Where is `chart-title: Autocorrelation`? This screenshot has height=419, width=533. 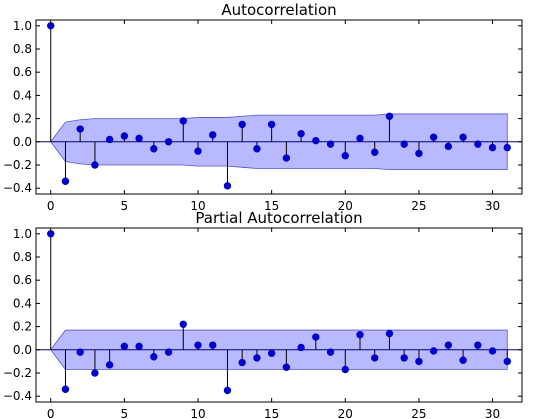 chart-title: Autocorrelation is located at coordinates (278, 10).